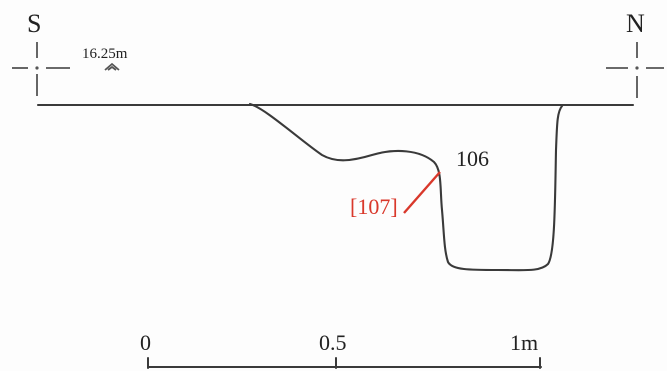 The width and height of the screenshot is (667, 371). What do you see at coordinates (105, 54) in the screenshot?
I see `level-label: 16.25m` at bounding box center [105, 54].